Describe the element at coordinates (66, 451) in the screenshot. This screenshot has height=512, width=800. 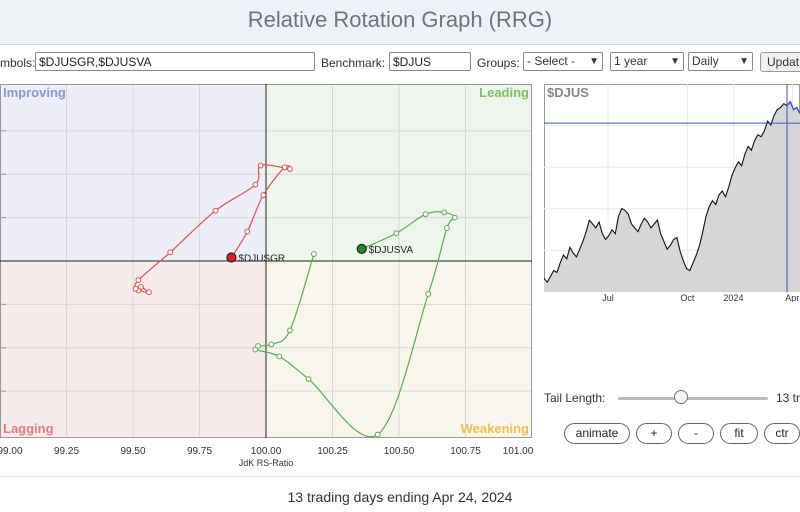
I see `x-tick-label: 99.25` at that location.